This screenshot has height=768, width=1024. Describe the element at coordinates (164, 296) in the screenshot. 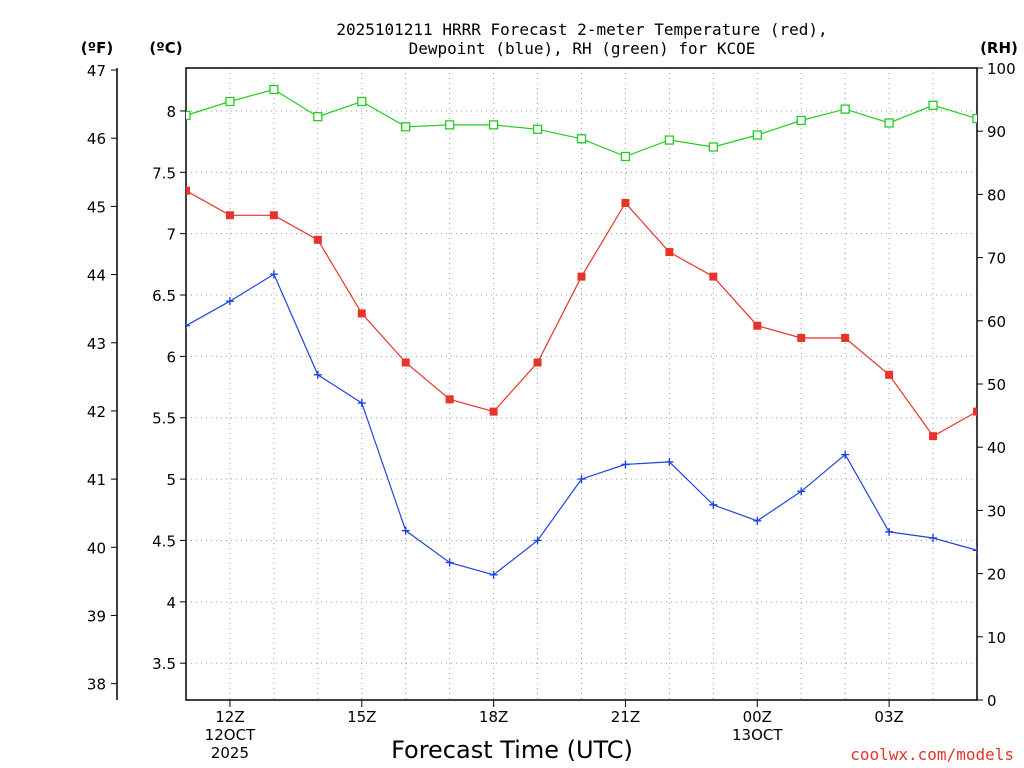

I see `celsius-tick-label: 6.5` at that location.